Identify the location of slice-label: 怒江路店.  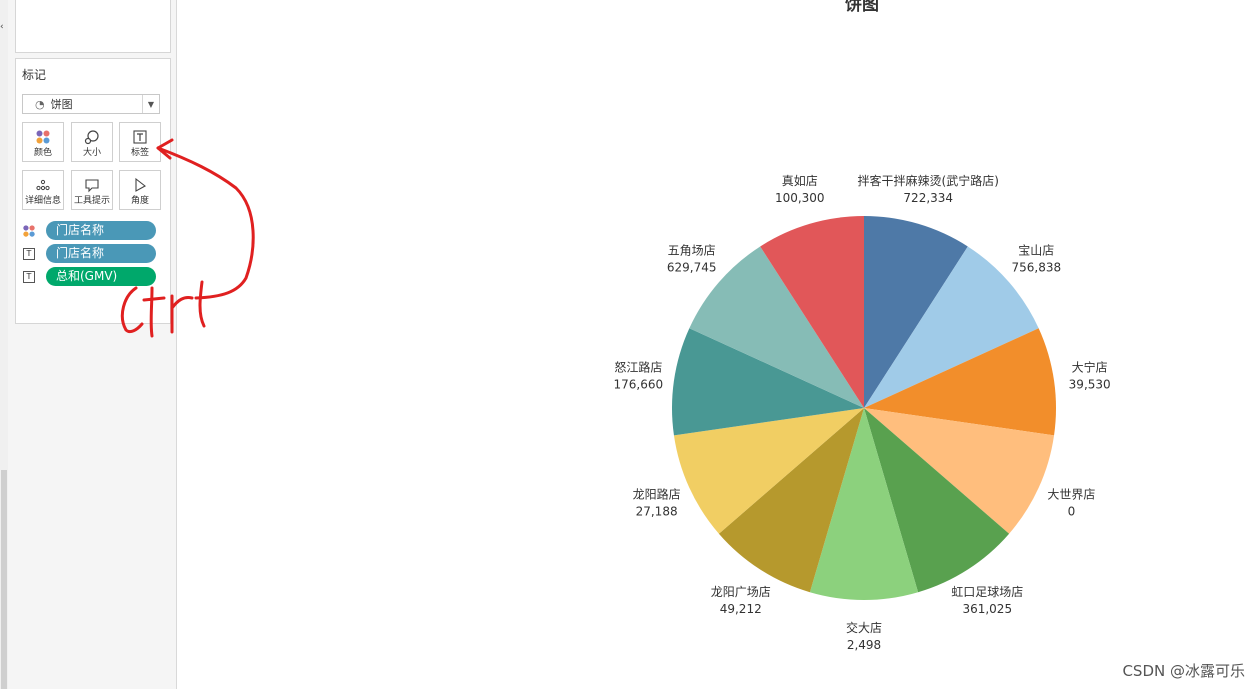
(638, 367).